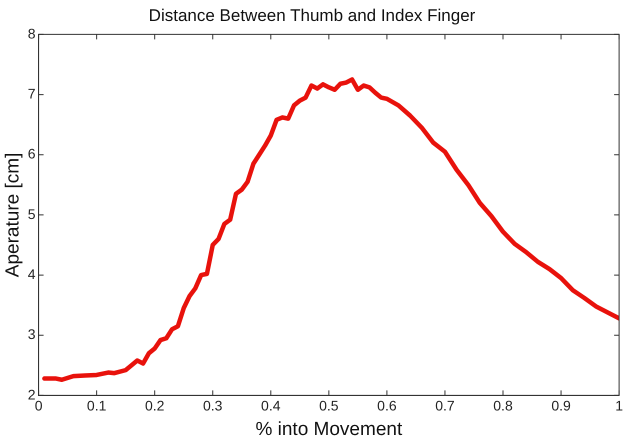  Describe the element at coordinates (329, 406) in the screenshot. I see `x-tick-label: 0.5` at that location.